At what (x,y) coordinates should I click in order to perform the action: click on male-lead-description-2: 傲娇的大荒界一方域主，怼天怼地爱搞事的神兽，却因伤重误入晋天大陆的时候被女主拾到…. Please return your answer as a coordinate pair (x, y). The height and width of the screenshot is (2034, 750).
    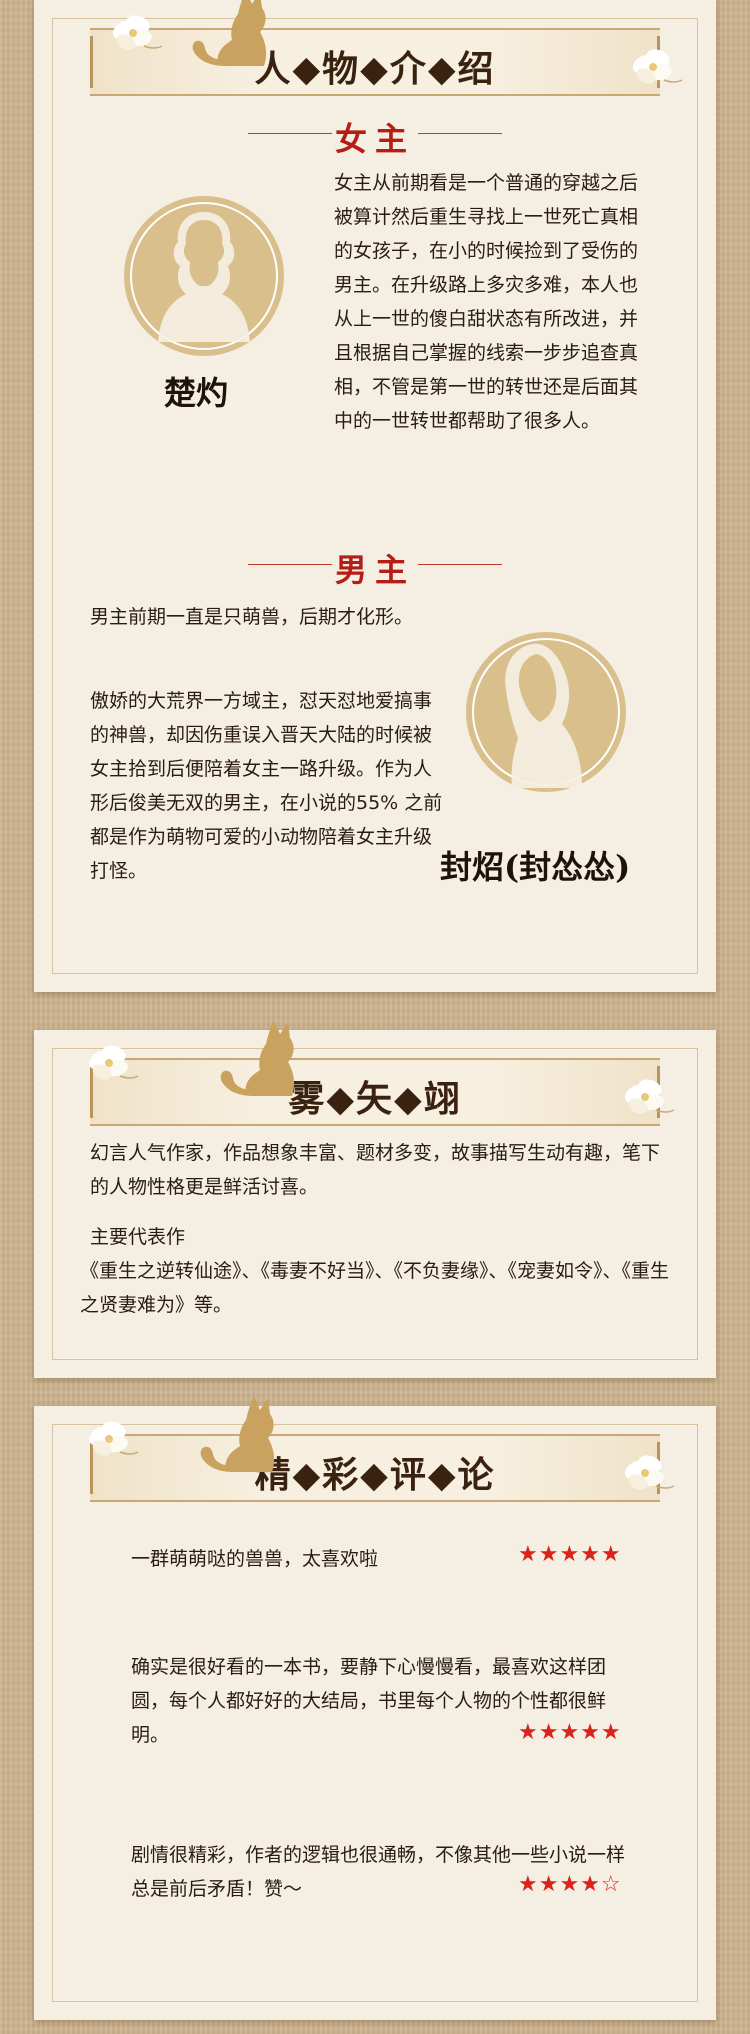
    Looking at the image, I should click on (266, 786).